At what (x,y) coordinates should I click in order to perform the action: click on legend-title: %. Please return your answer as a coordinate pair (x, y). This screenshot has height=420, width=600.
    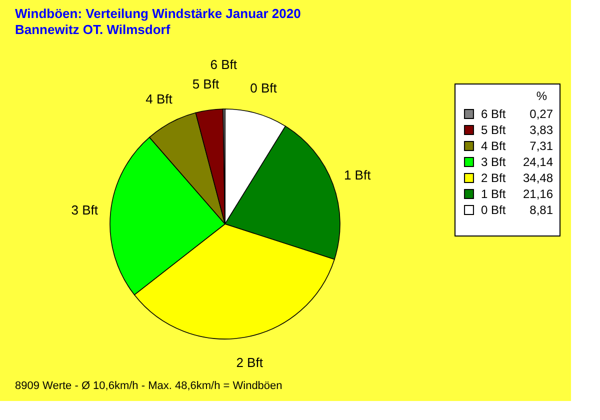
    Looking at the image, I should click on (542, 96).